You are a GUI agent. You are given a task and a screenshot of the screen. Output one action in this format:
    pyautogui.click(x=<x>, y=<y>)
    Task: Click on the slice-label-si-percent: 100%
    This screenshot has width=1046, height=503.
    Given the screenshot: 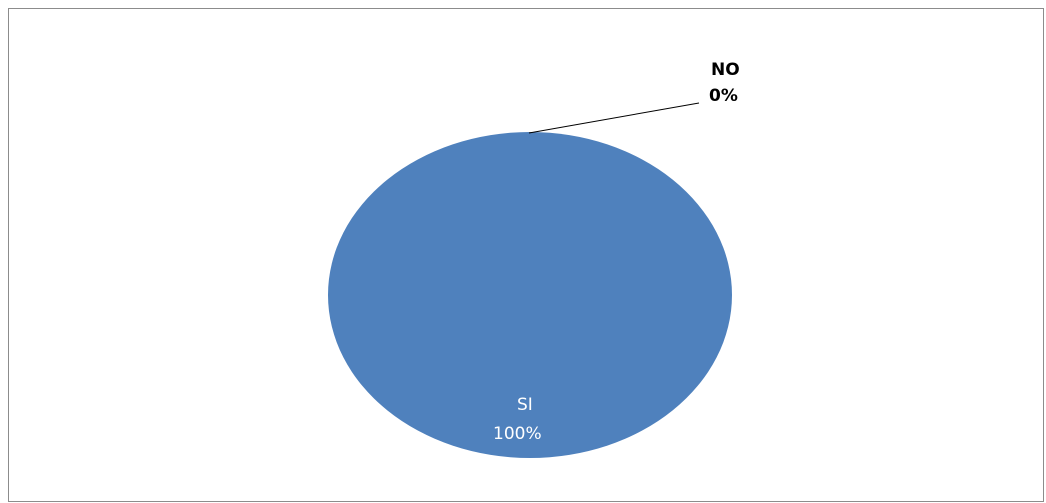 What is the action you would take?
    pyautogui.click(x=517, y=434)
    